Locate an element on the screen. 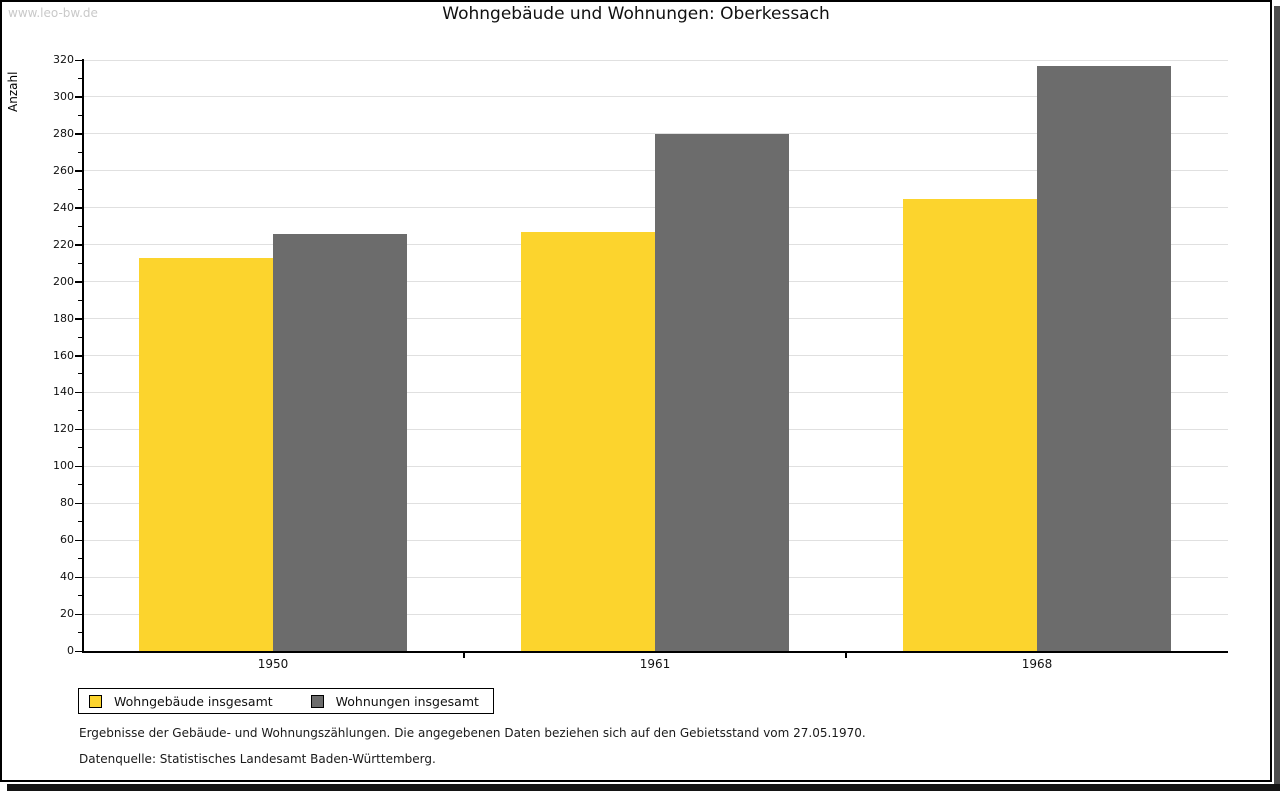  y-tick-label: 320 is located at coordinates (63, 59).